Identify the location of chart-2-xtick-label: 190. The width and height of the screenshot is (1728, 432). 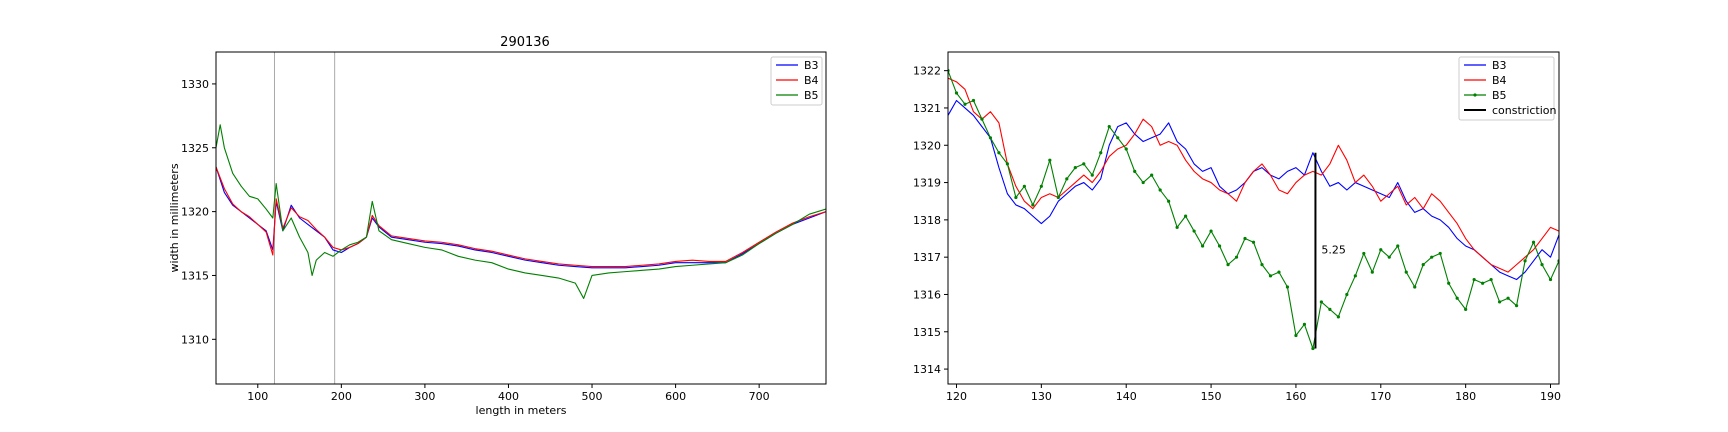
(1550, 396).